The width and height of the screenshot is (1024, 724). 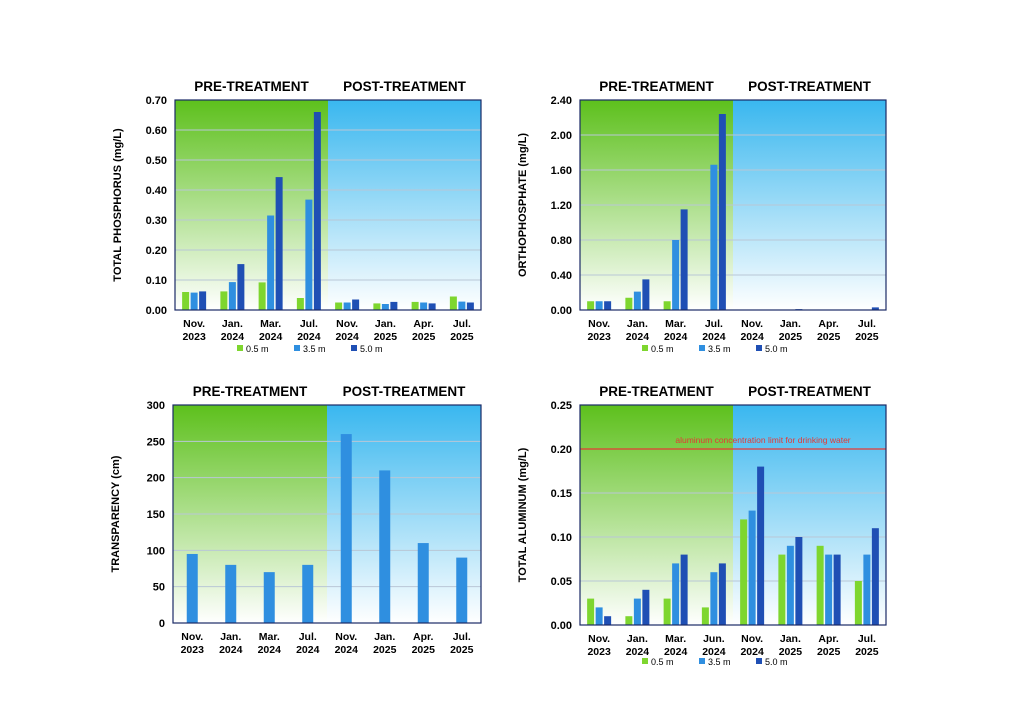 I want to click on y-tick-label: 0.50, so click(x=156, y=161).